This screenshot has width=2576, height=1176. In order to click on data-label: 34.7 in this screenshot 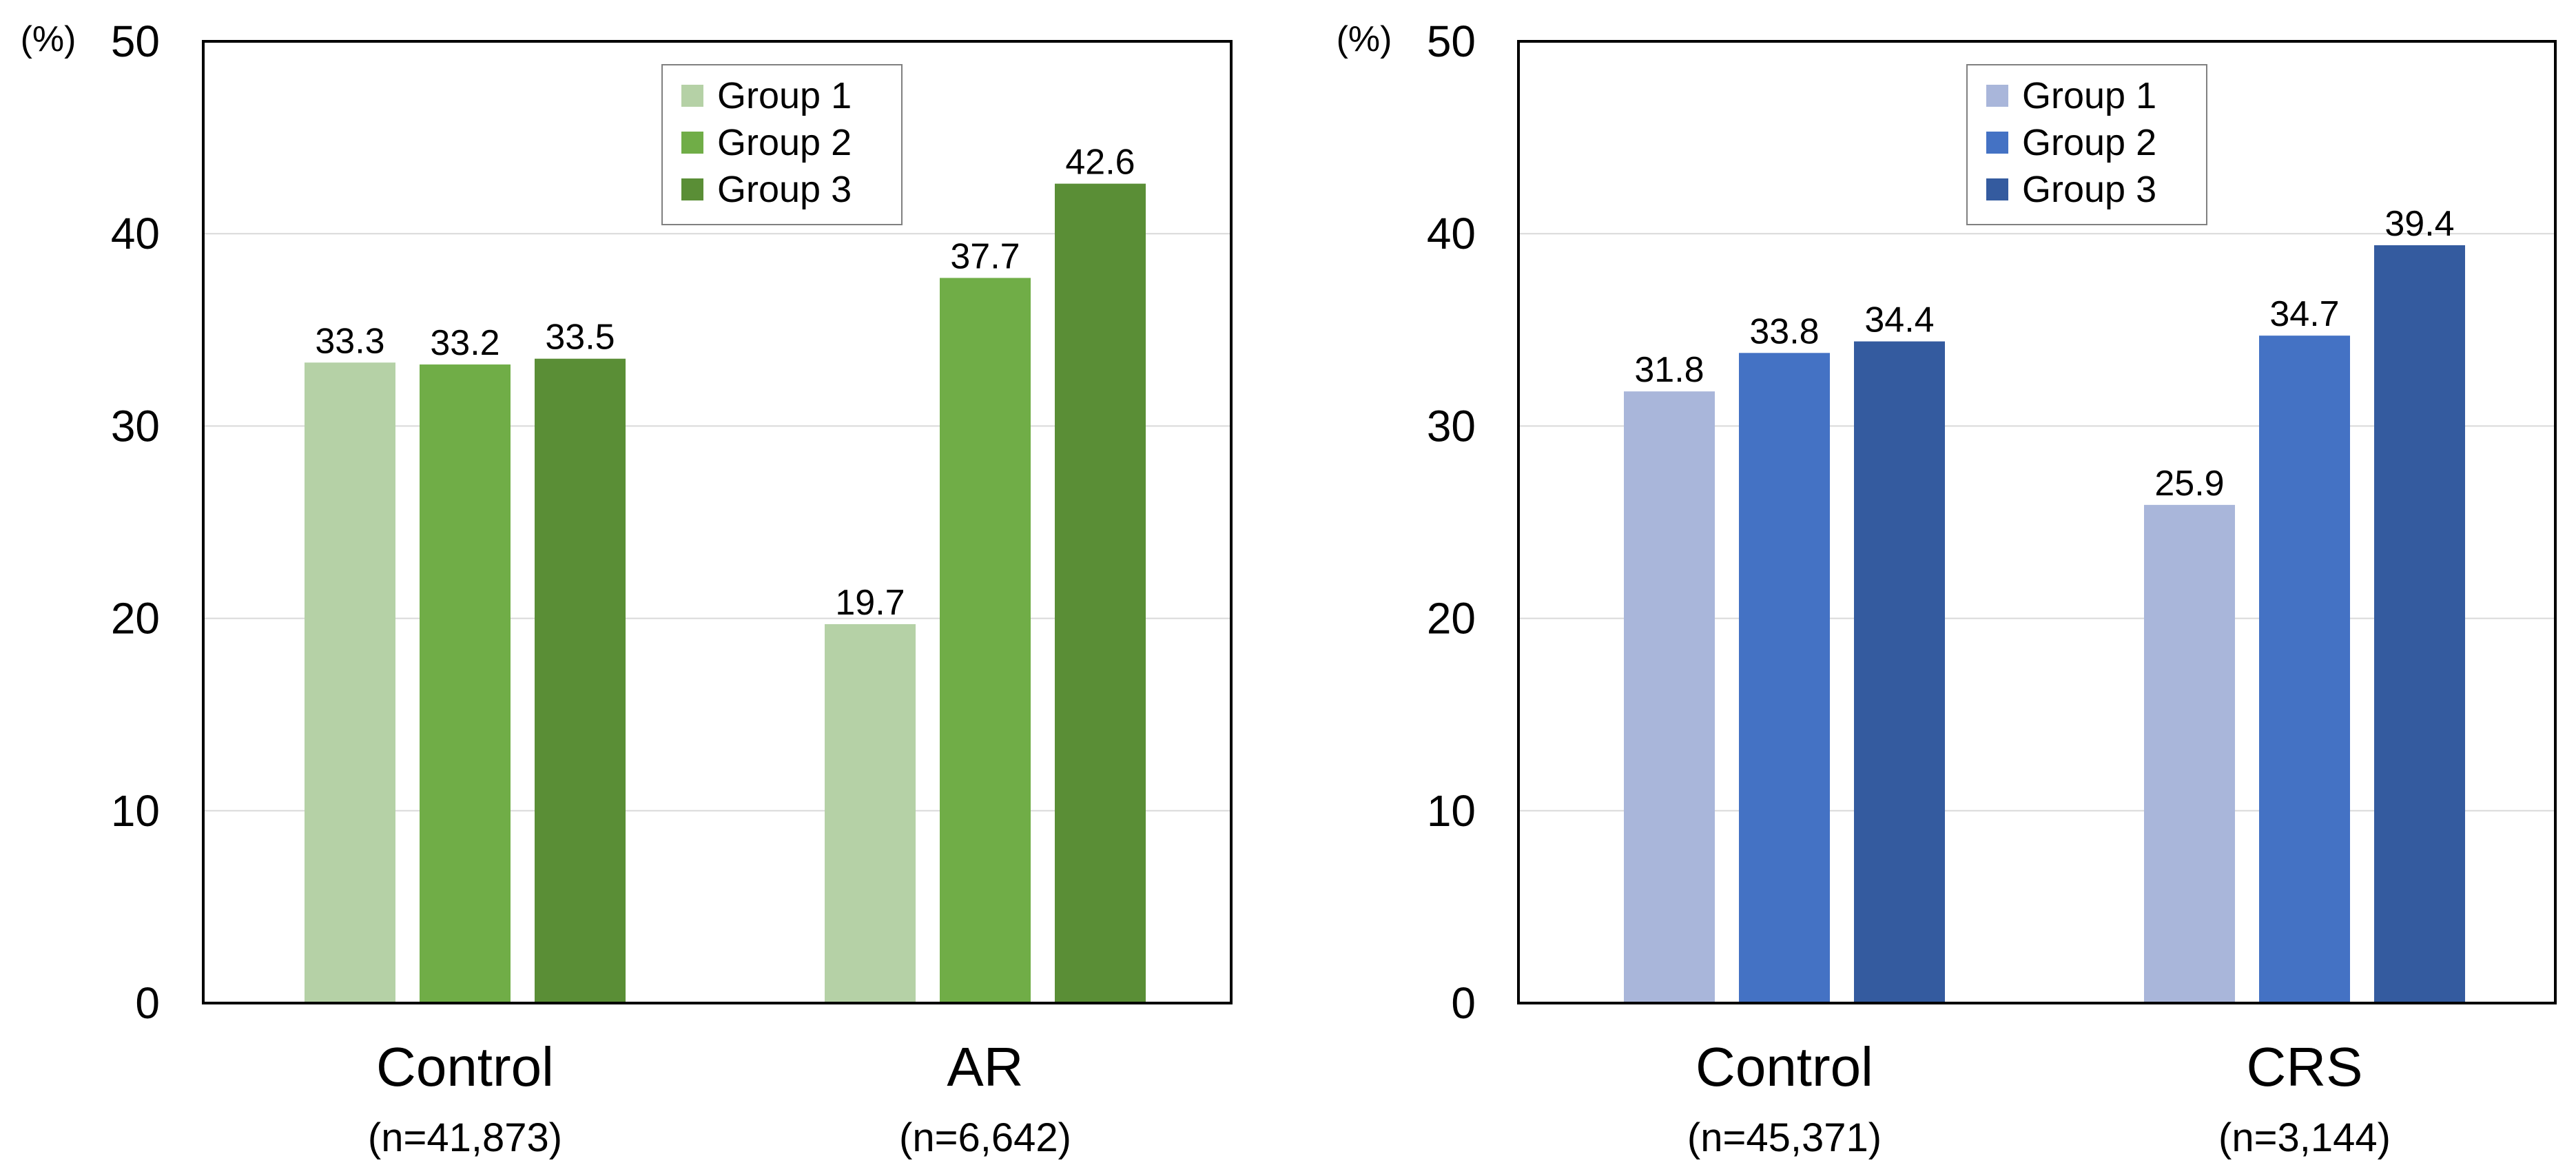, I will do `click(2304, 314)`.